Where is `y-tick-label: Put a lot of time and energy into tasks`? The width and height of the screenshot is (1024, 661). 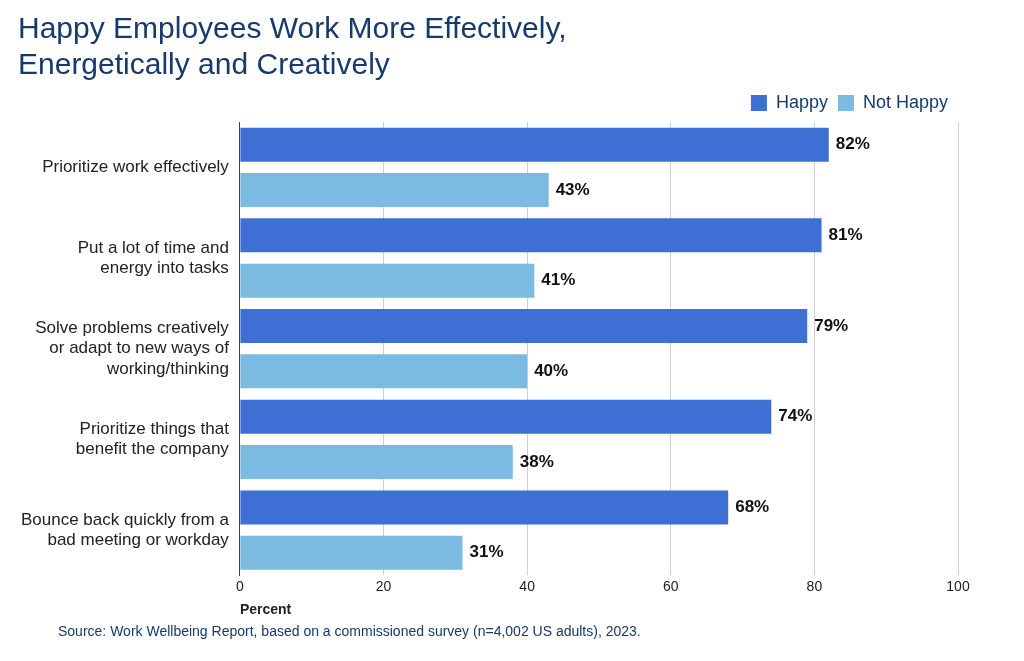 y-tick-label: Put a lot of time and energy into tasks is located at coordinates (153, 257).